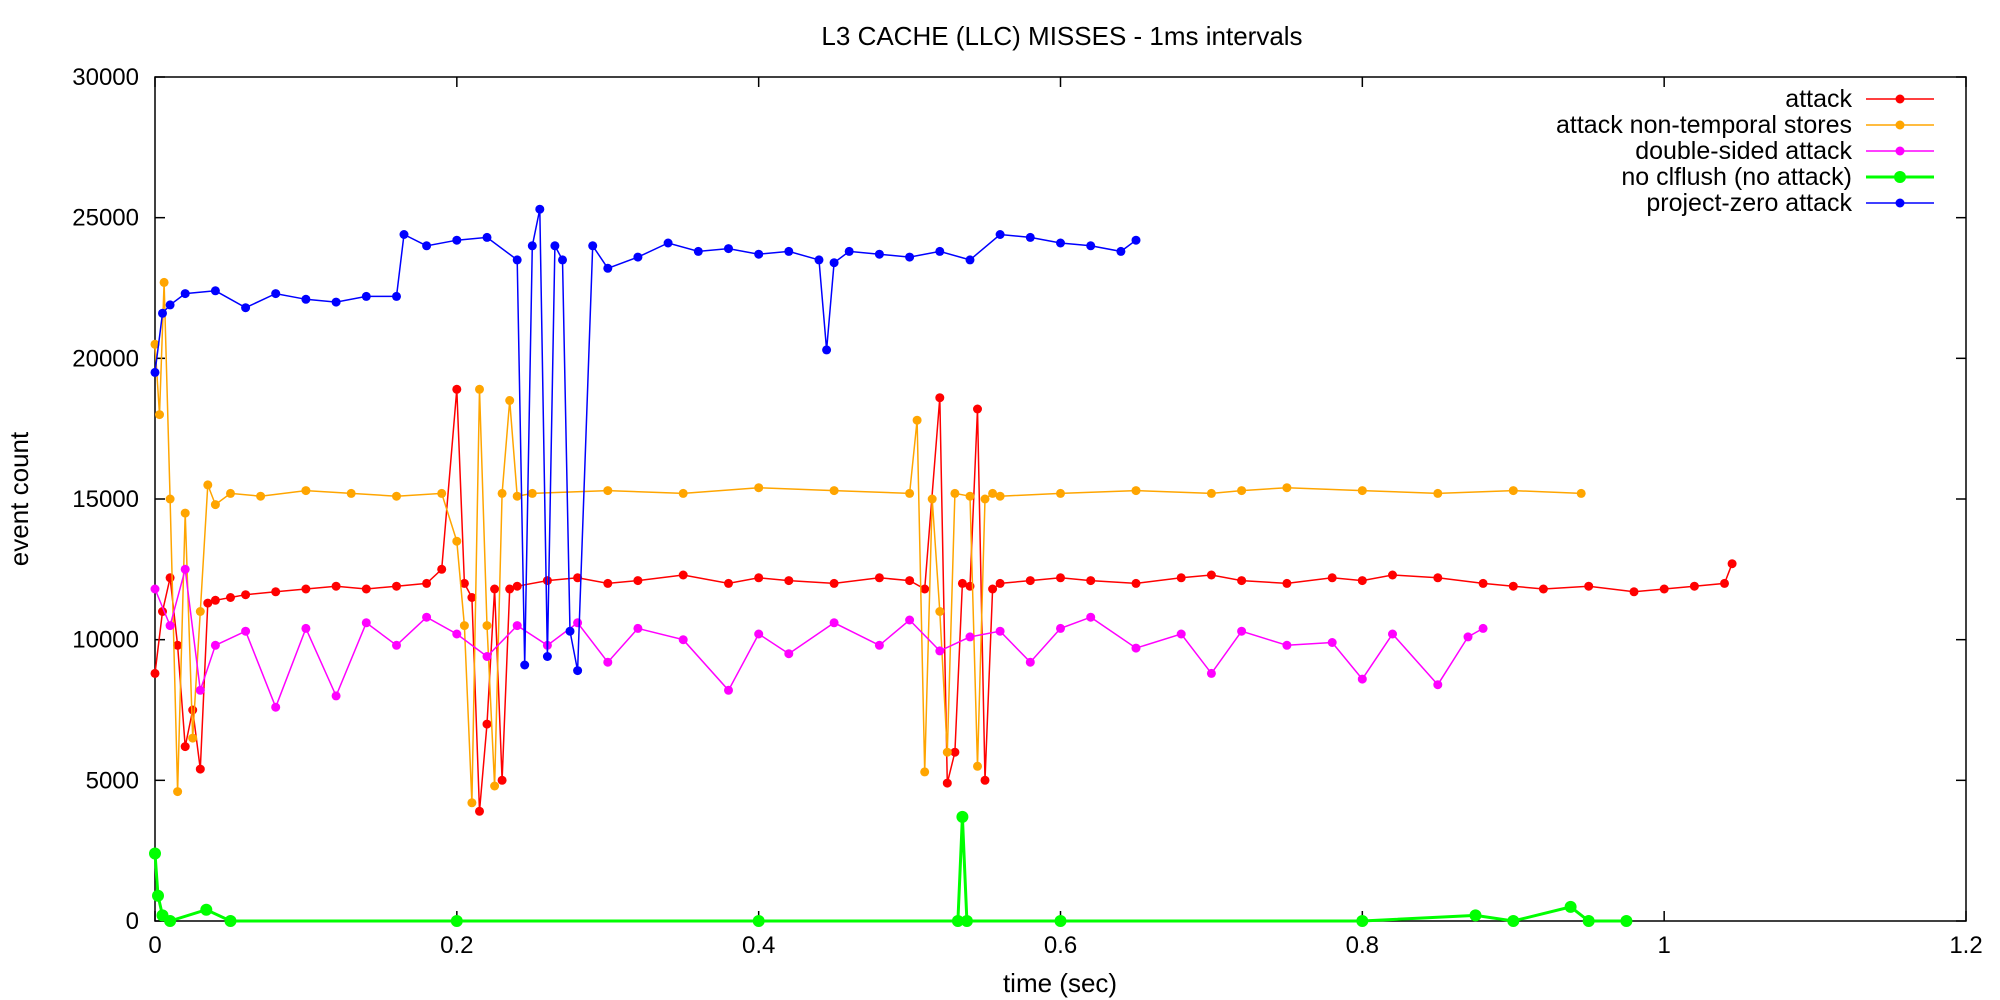  What do you see at coordinates (1900, 177) in the screenshot?
I see `legend-marker` at bounding box center [1900, 177].